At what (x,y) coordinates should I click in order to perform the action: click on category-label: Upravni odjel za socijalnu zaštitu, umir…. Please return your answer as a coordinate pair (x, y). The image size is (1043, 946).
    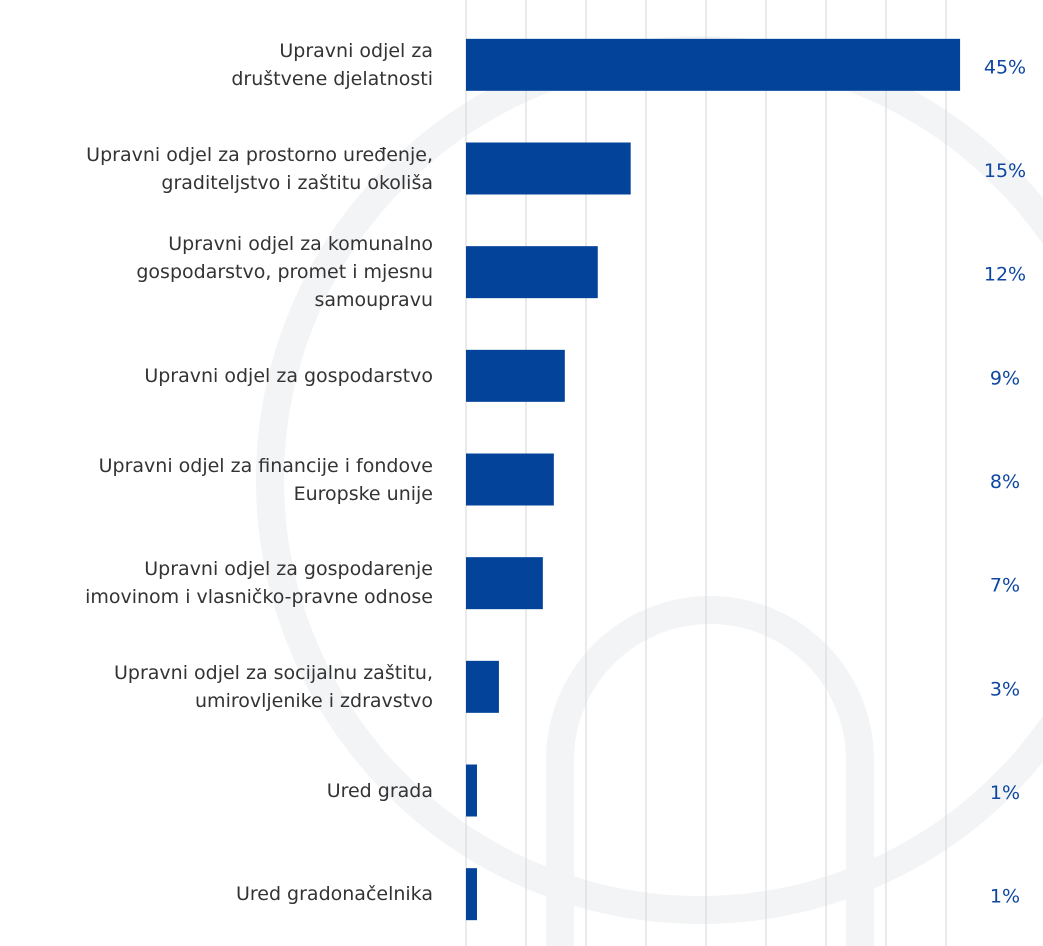
    Looking at the image, I should click on (273, 686).